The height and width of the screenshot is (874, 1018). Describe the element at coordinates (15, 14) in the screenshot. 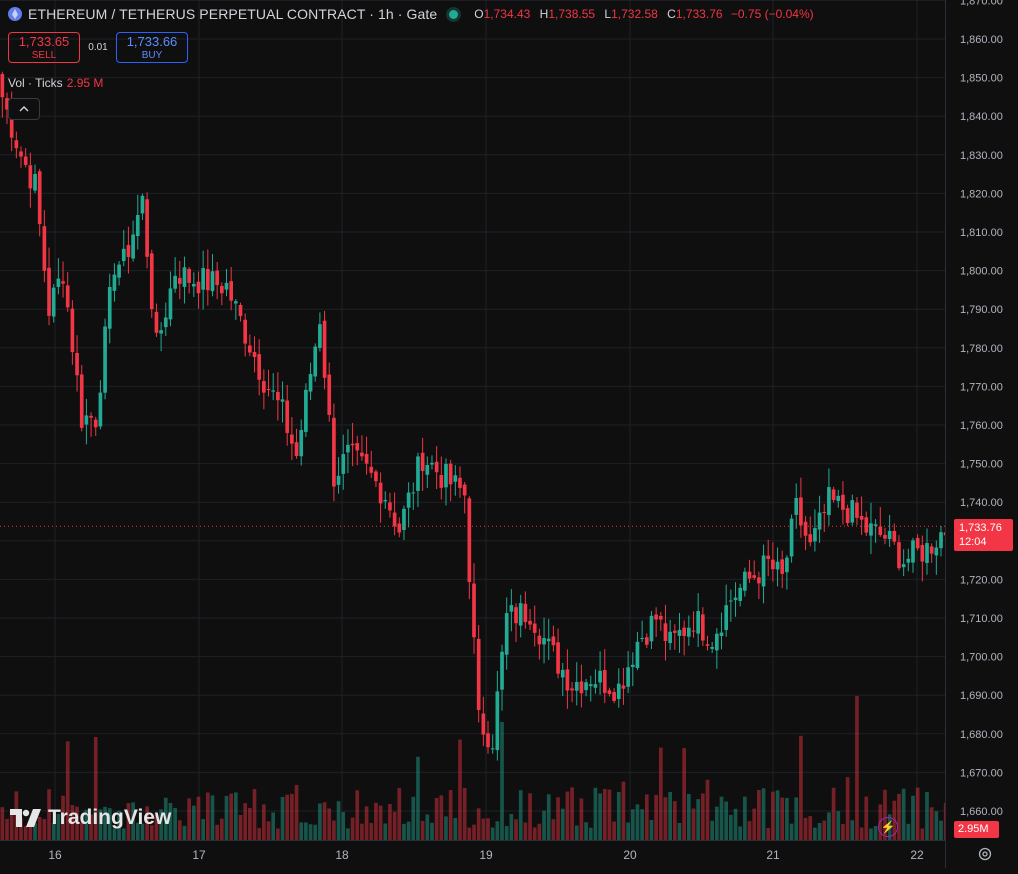

I see `ethereum-icon` at that location.